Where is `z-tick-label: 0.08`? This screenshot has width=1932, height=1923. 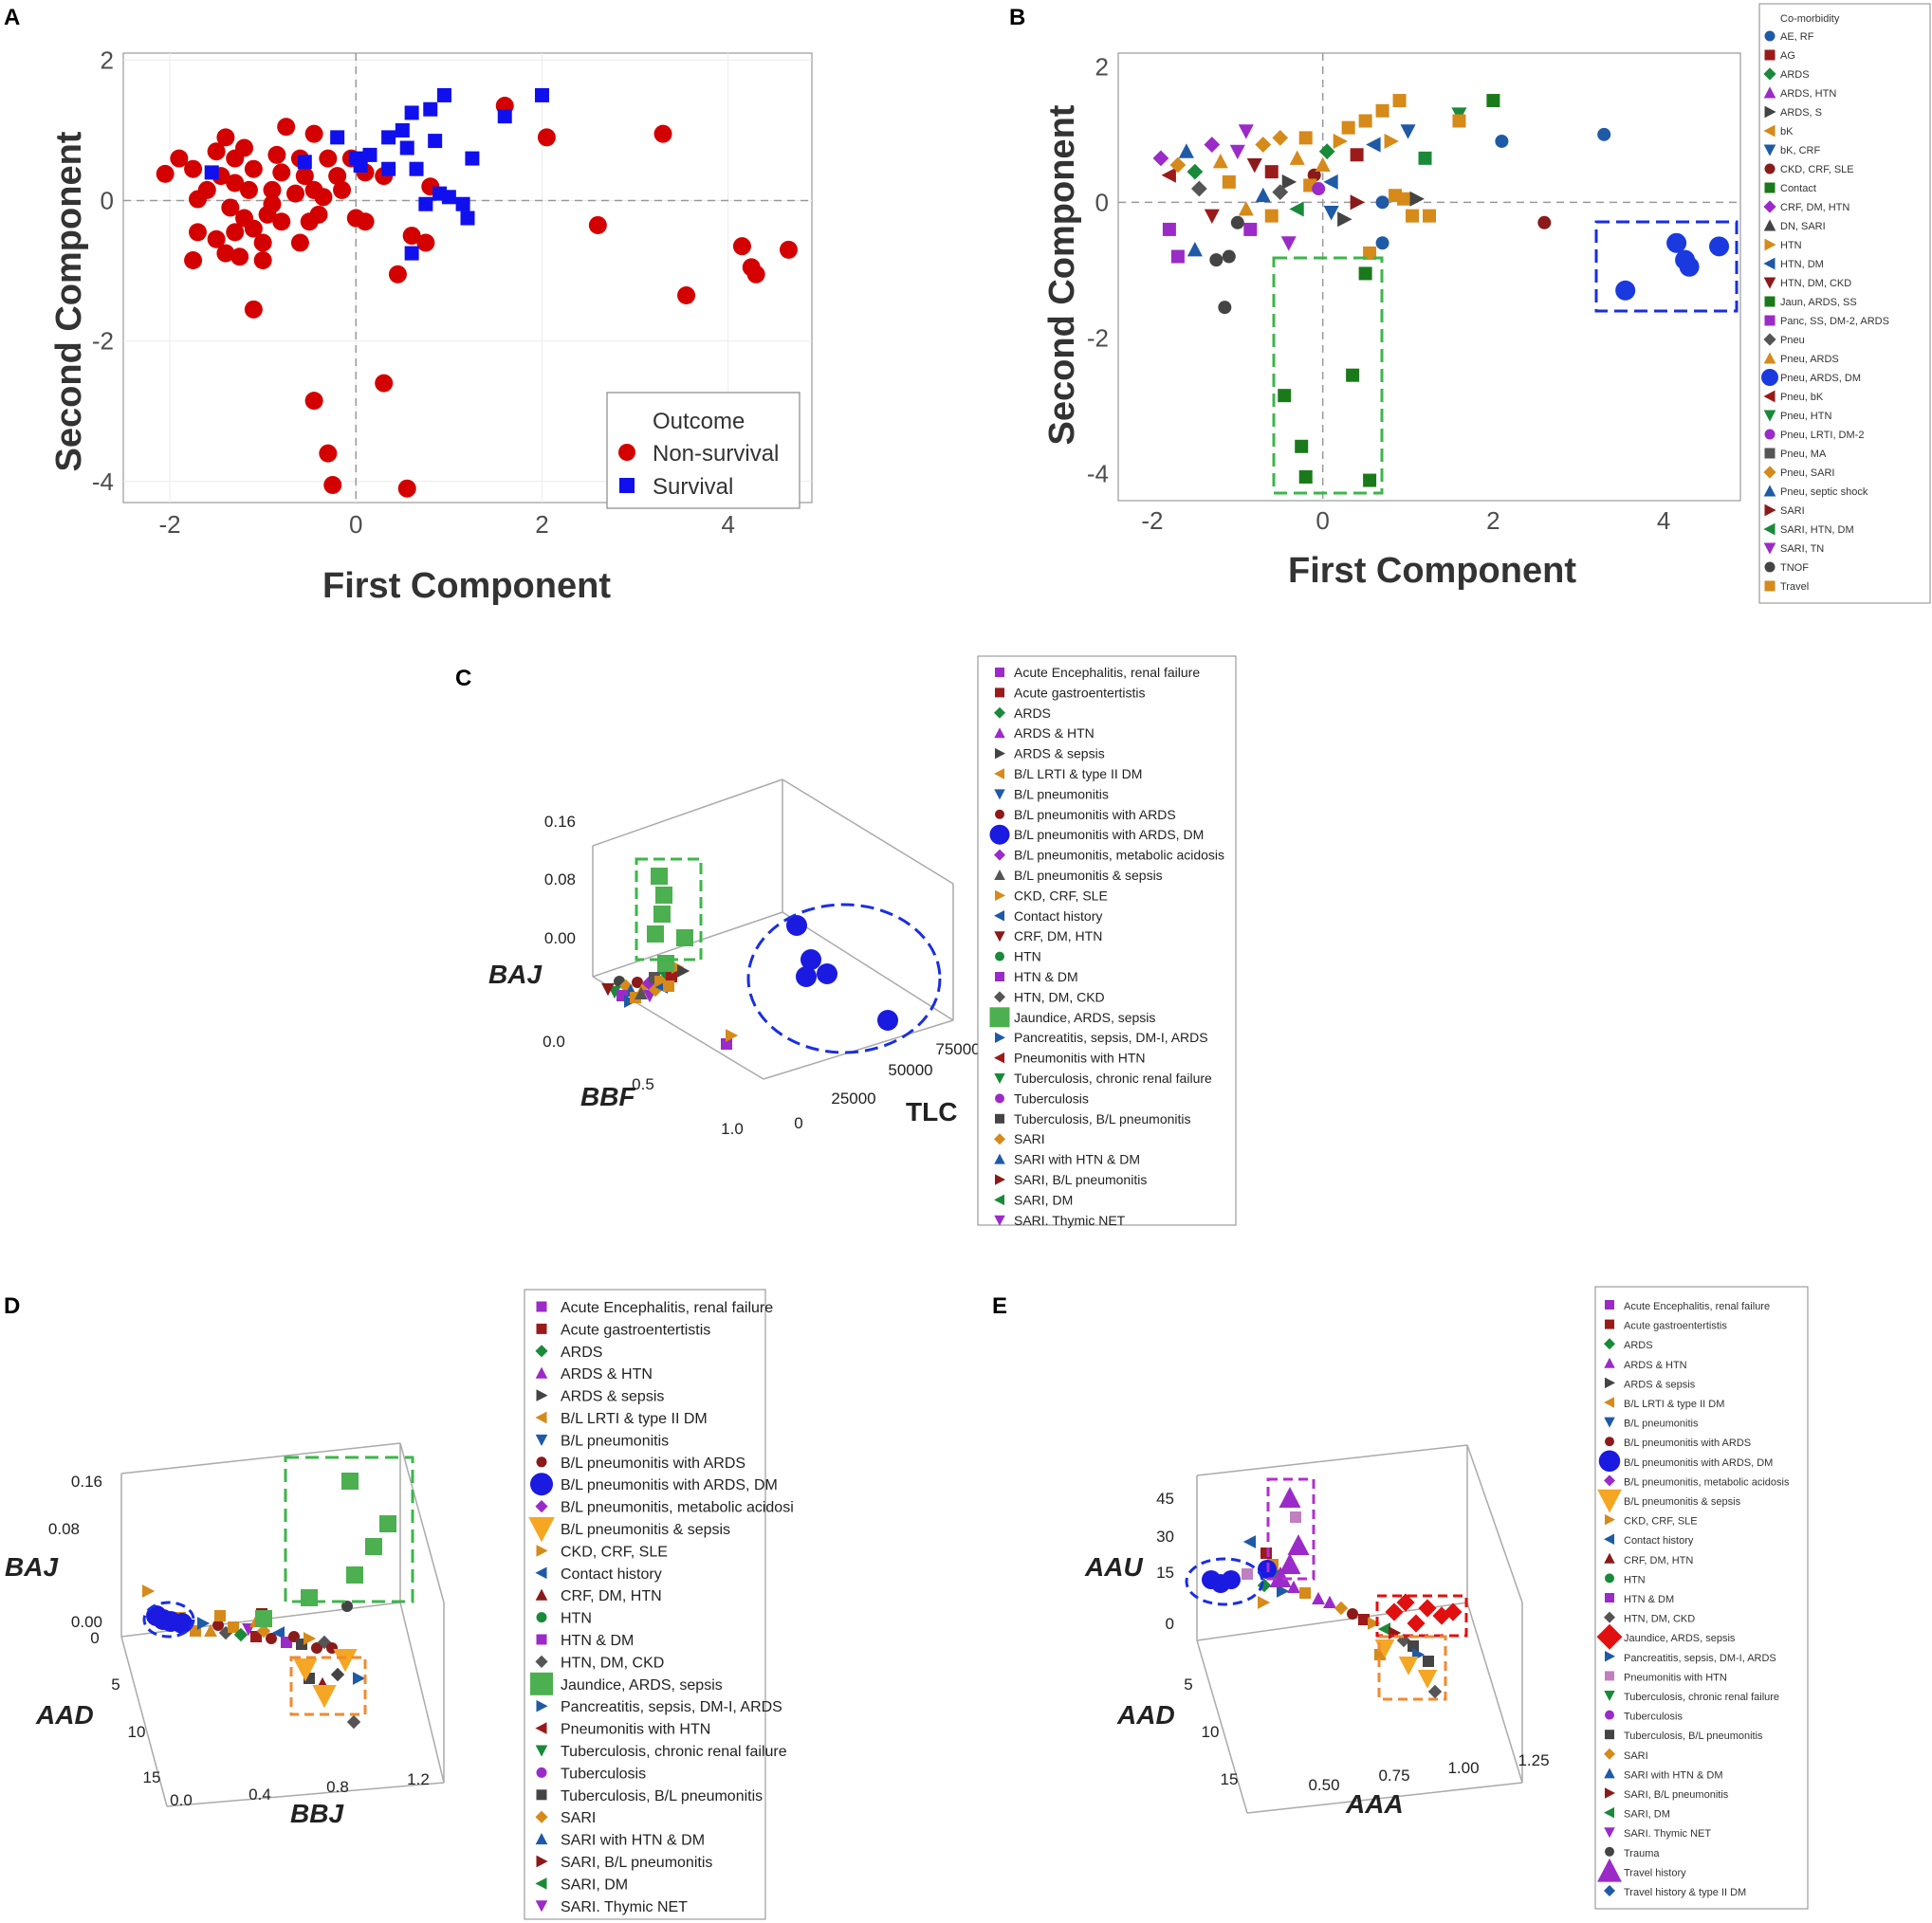
z-tick-label: 0.08 is located at coordinates (560, 879).